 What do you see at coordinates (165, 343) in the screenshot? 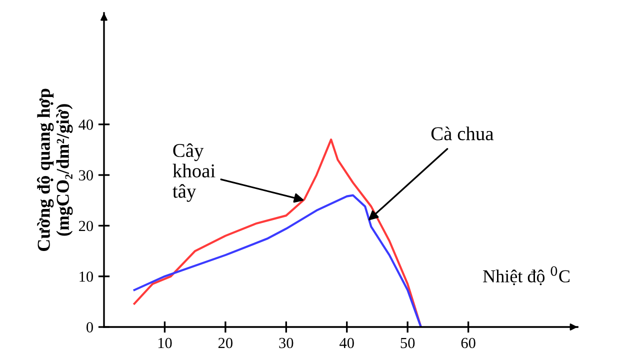
I see `x-tick-label: 10` at bounding box center [165, 343].